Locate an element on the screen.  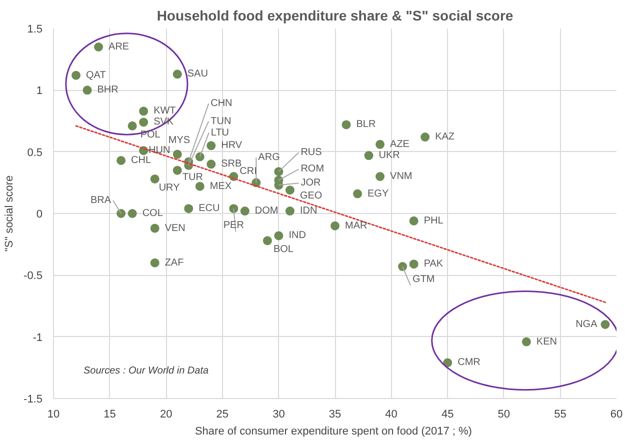
data-label: RUS is located at coordinates (311, 152).